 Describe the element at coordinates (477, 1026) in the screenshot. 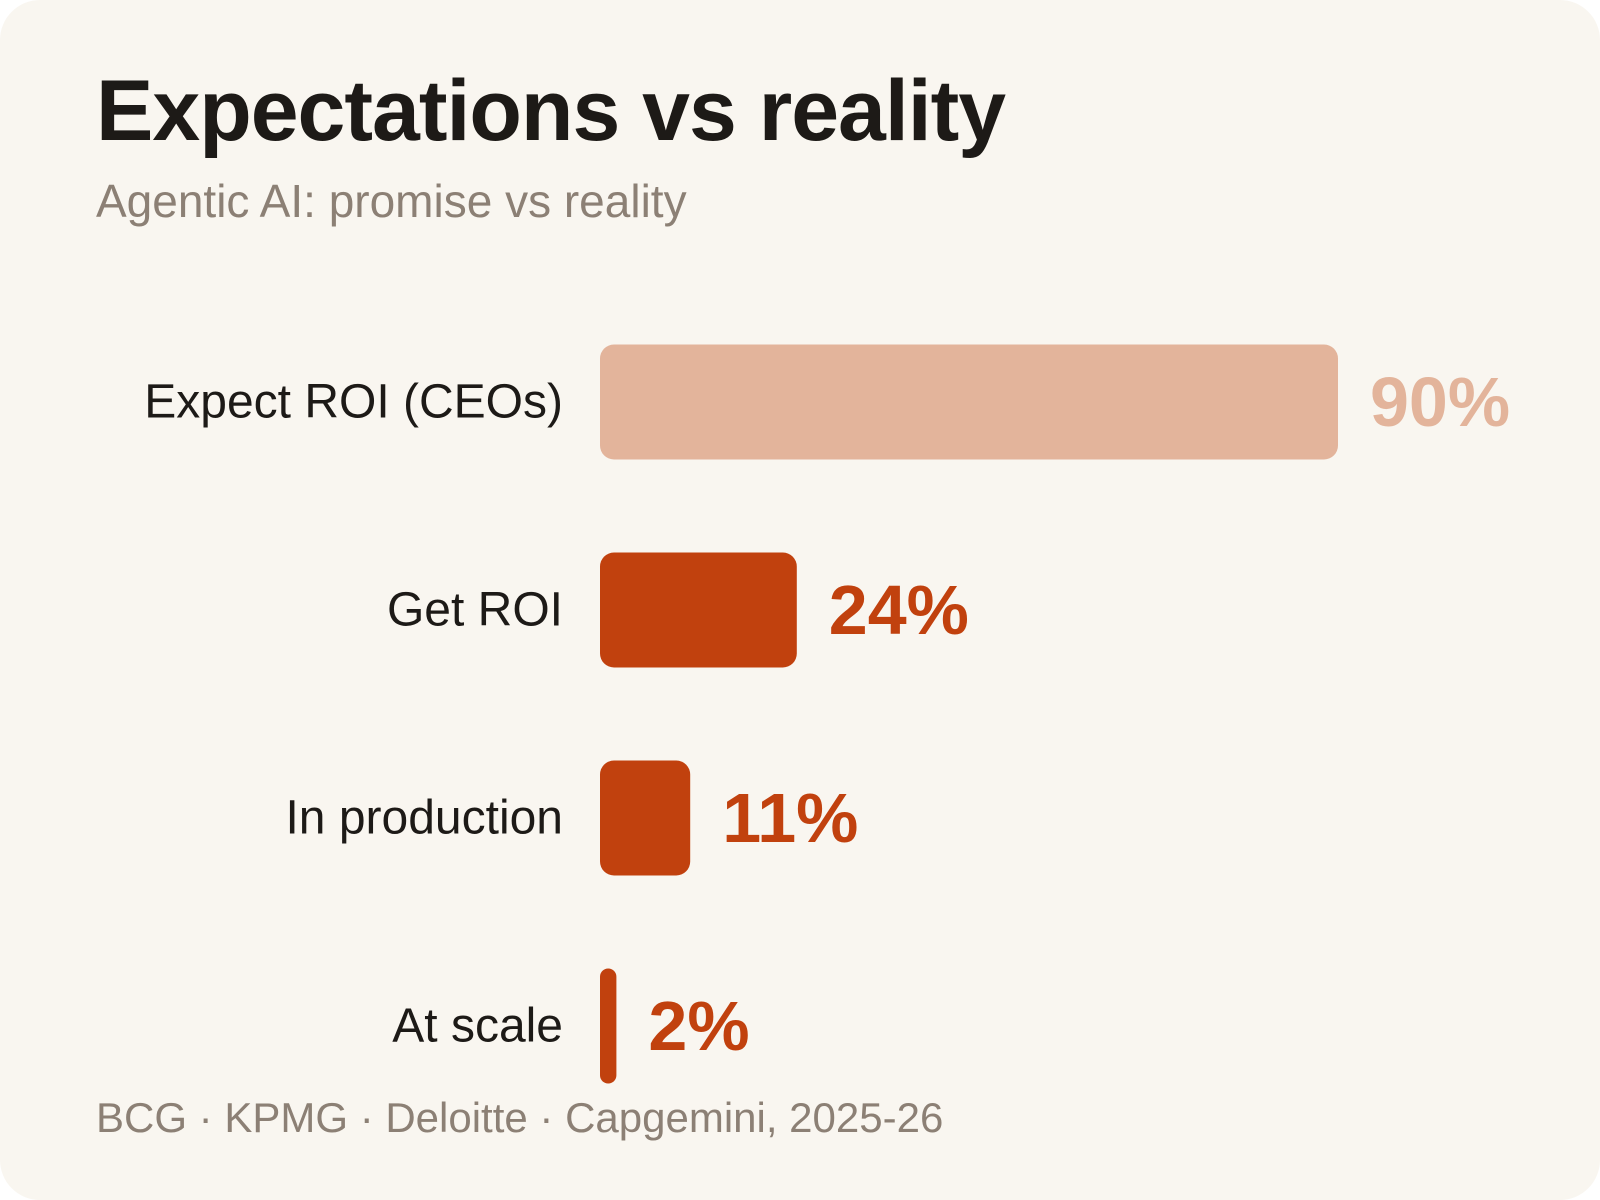

I see `category-label: At scale` at that location.